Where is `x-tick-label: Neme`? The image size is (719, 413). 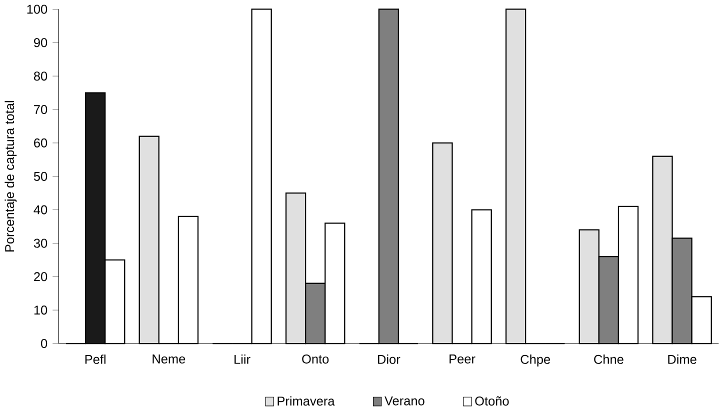 x-tick-label: Neme is located at coordinates (169, 359).